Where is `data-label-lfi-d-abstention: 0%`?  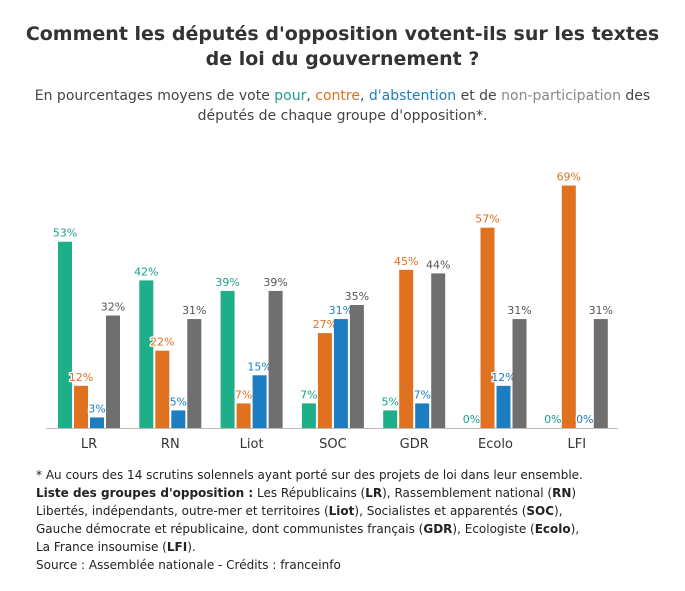 data-label-lfi-d-abstention: 0% is located at coordinates (584, 419).